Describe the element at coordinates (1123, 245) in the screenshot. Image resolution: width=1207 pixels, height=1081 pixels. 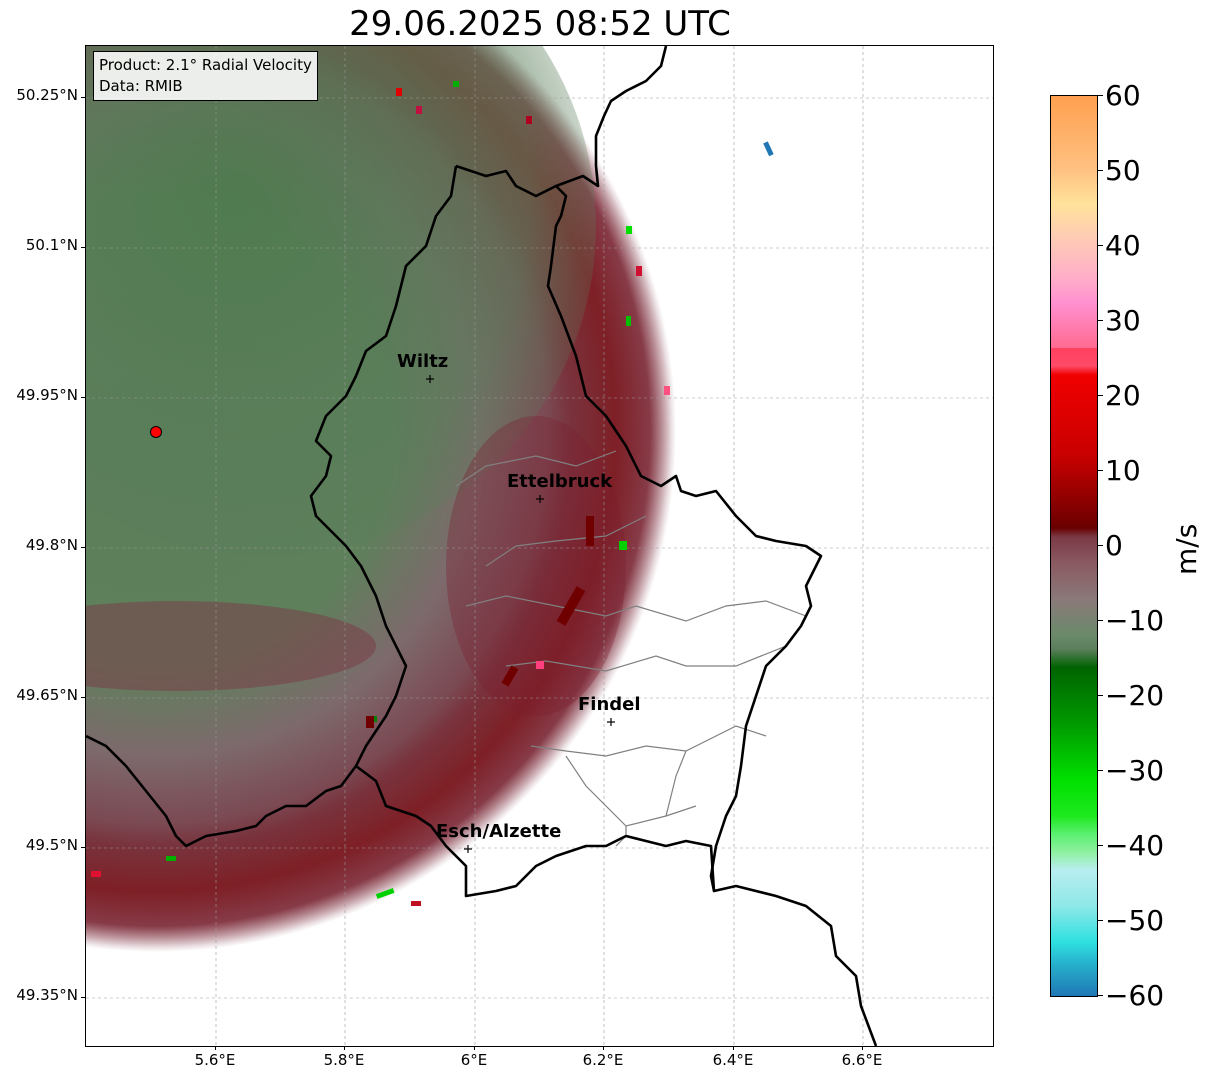
I see `colorbar-tick-label: 40` at that location.